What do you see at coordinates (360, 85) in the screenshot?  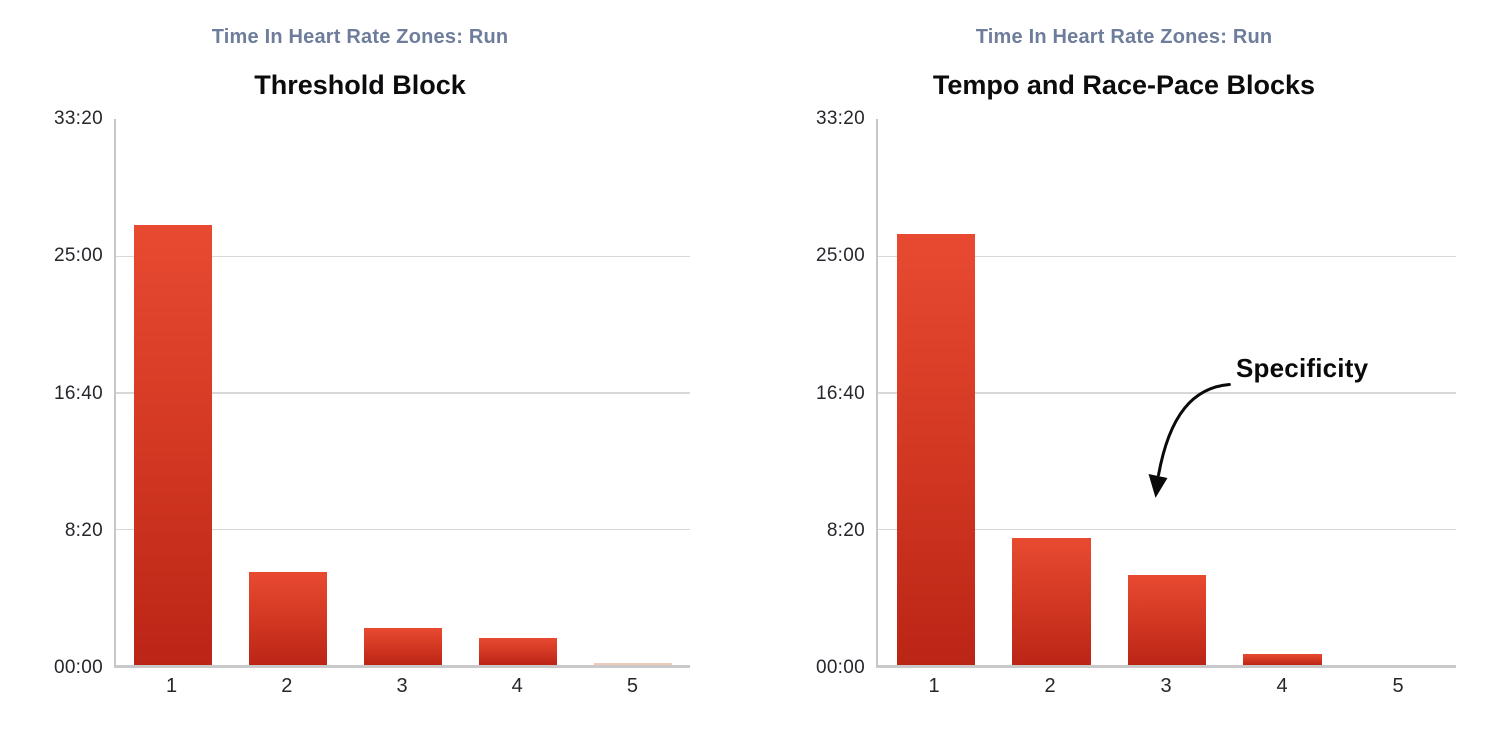 I see `chart-title: Threshold Block` at bounding box center [360, 85].